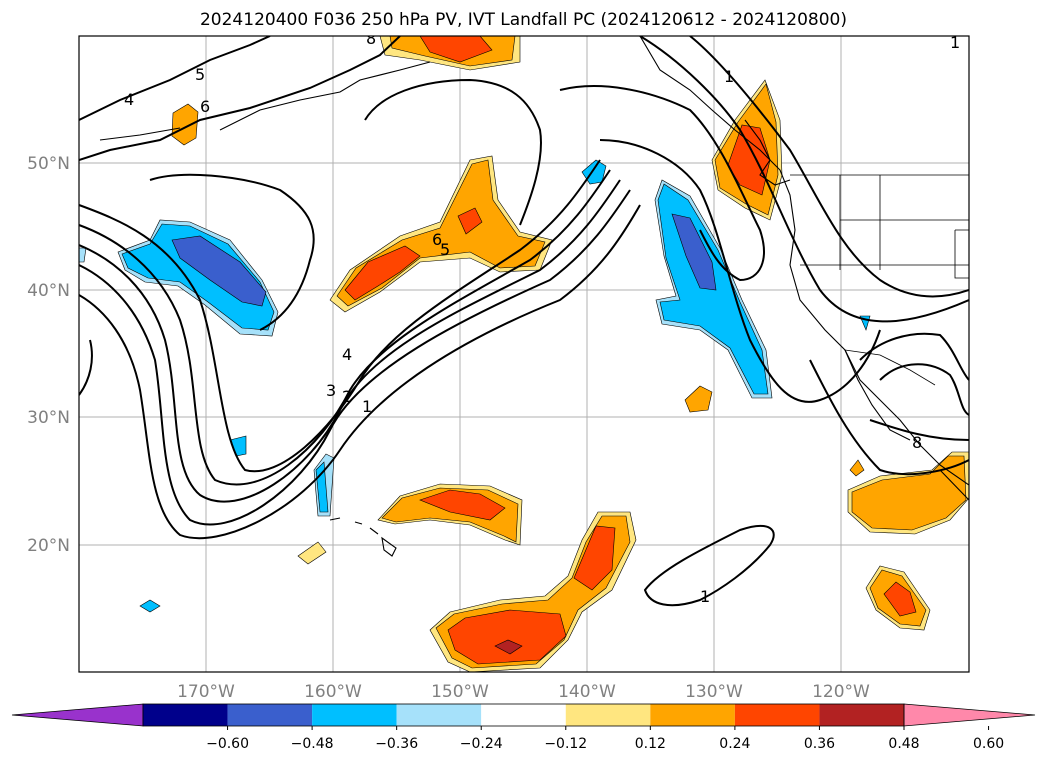 The image size is (1047, 765). I want to click on coastline-alaska, so click(325, 96).